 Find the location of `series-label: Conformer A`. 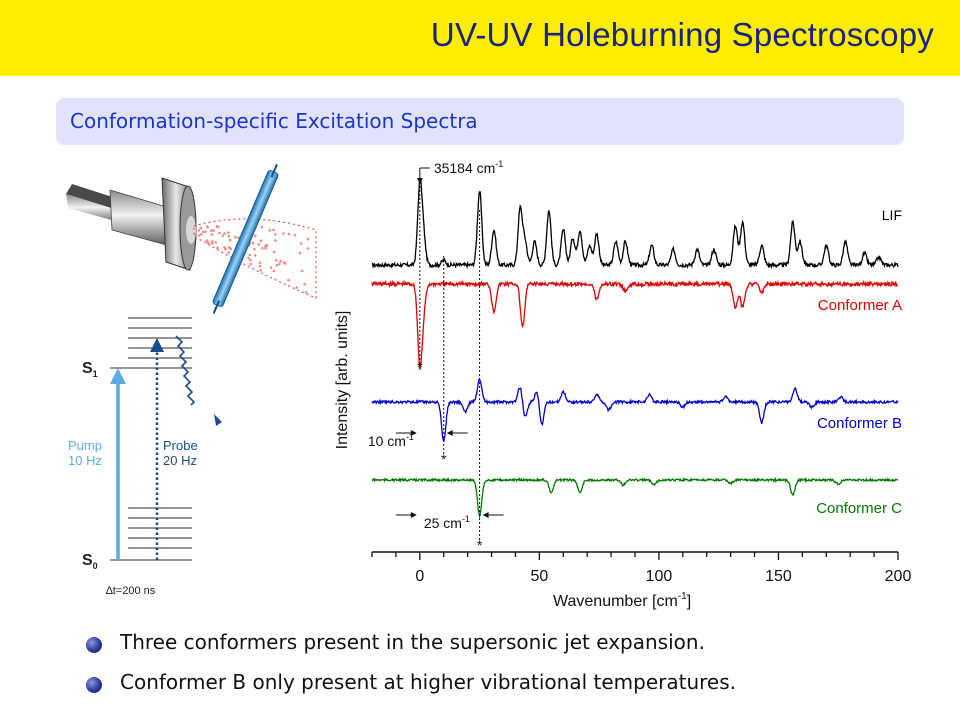

series-label: Conformer A is located at coordinates (860, 305).